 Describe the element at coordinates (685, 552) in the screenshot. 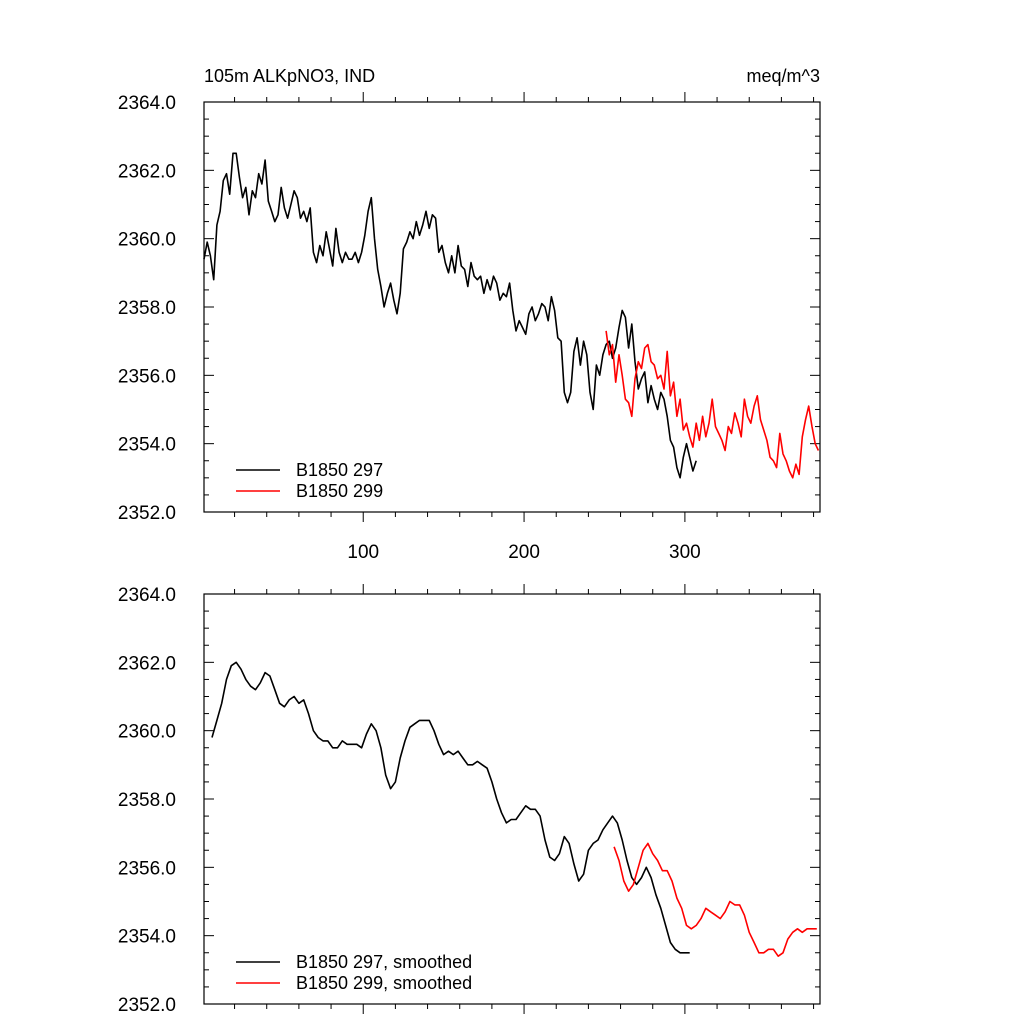

I see `x-tick-label: 300` at that location.